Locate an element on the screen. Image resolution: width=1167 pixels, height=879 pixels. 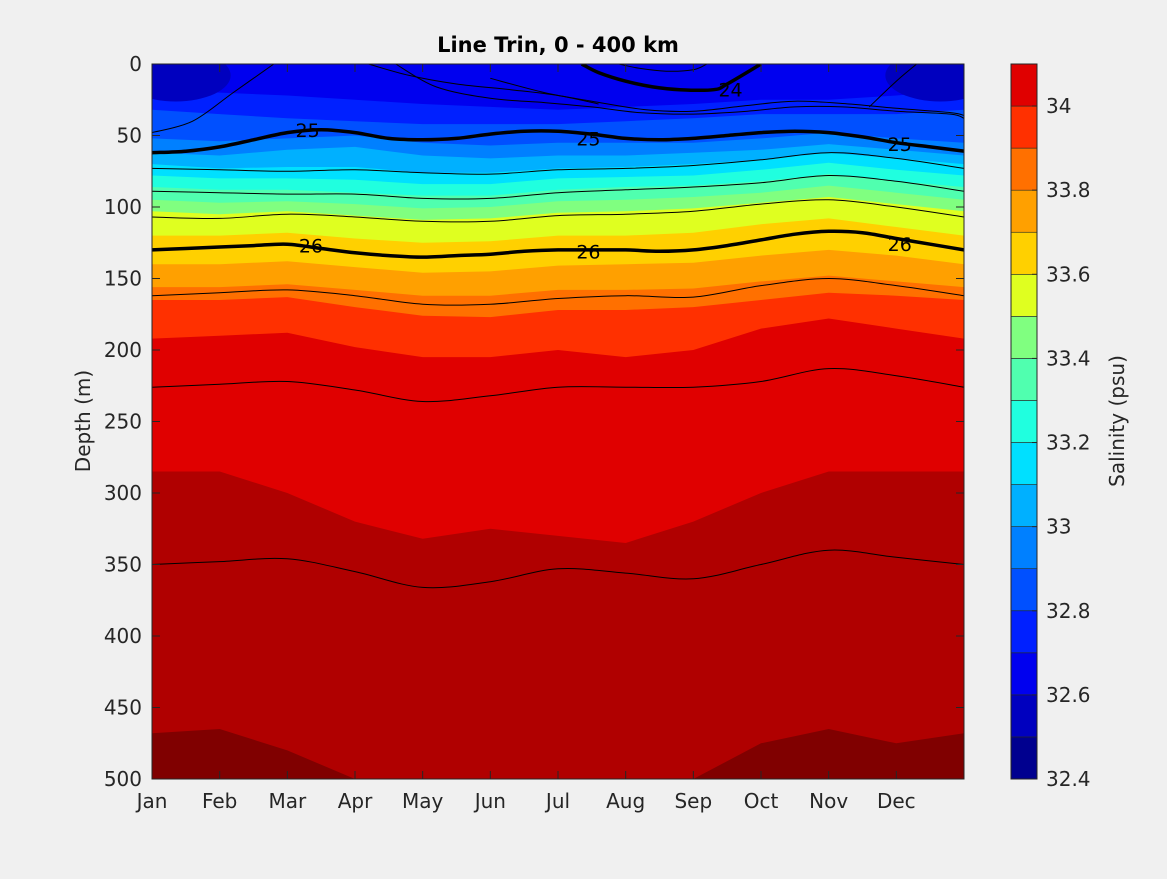
y-tick-label: 50 is located at coordinates (129, 136).